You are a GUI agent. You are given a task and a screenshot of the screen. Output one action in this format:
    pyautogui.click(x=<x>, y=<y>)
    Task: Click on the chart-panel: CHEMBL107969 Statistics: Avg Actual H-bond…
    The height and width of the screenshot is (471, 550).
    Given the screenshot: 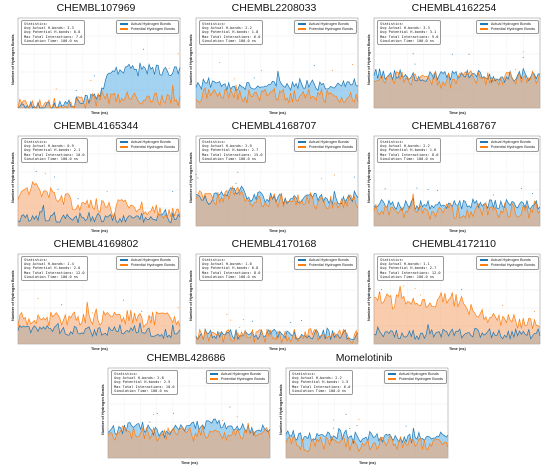 What is the action you would take?
    pyautogui.click(x=96, y=61)
    